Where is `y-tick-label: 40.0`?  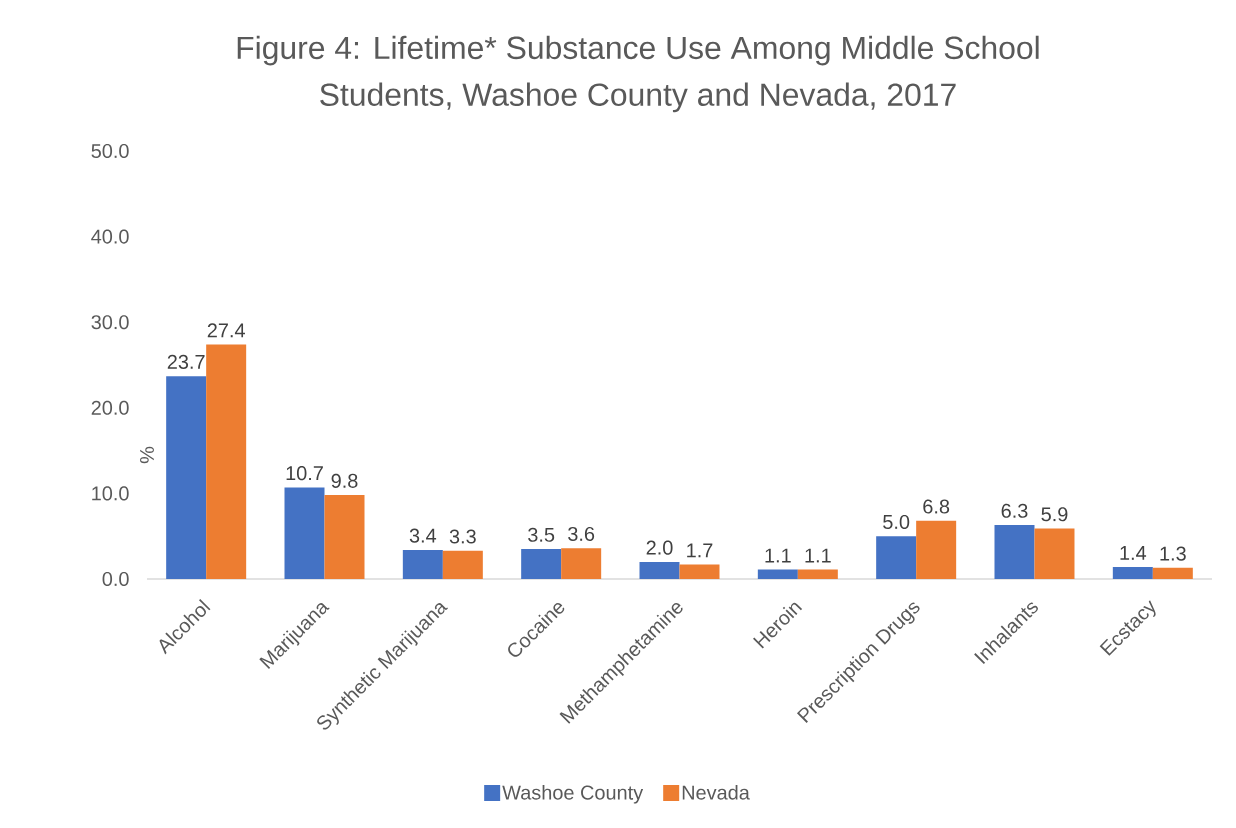 y-tick-label: 40.0 is located at coordinates (110, 236).